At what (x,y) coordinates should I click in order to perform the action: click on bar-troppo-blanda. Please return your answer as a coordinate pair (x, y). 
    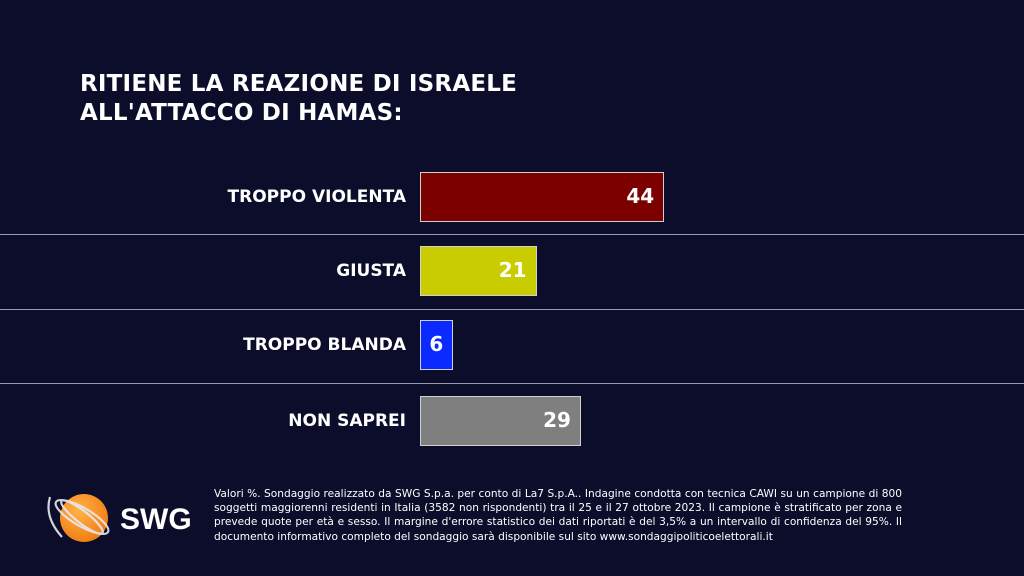
    Looking at the image, I should click on (437, 345).